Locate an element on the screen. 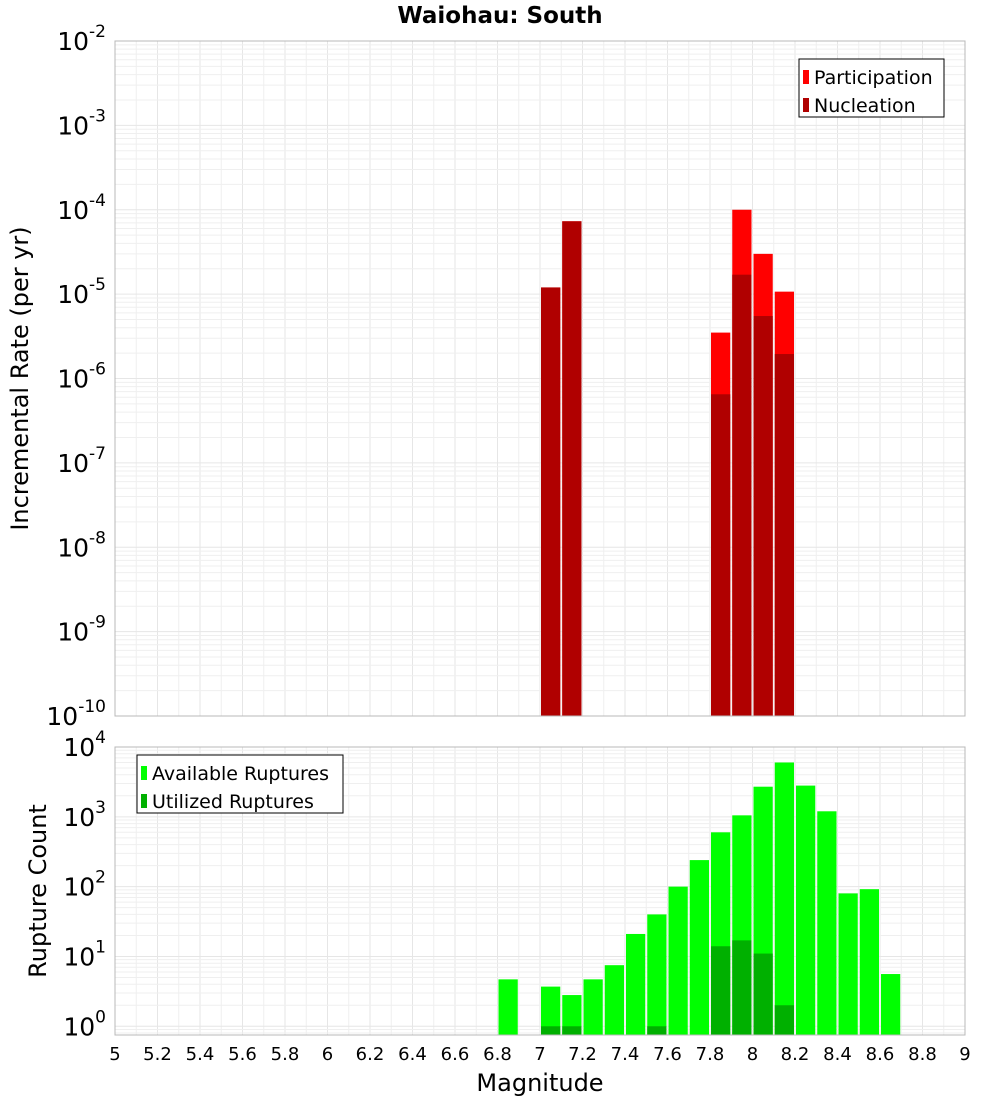 The width and height of the screenshot is (1000, 1100). bottom-chart-legend-swatch-utilized-ruptures is located at coordinates (144, 801).